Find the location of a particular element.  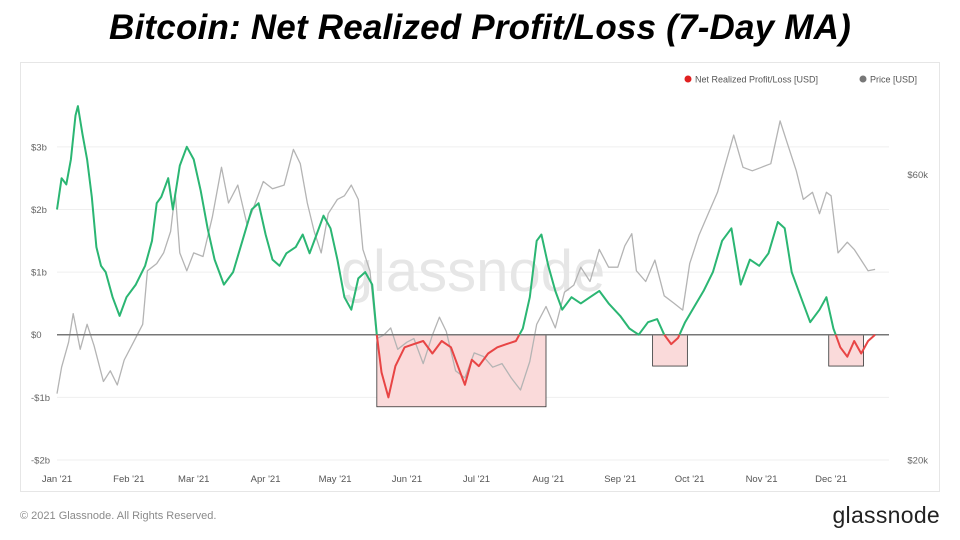

y-left-tick-label: $1b is located at coordinates (39, 273).